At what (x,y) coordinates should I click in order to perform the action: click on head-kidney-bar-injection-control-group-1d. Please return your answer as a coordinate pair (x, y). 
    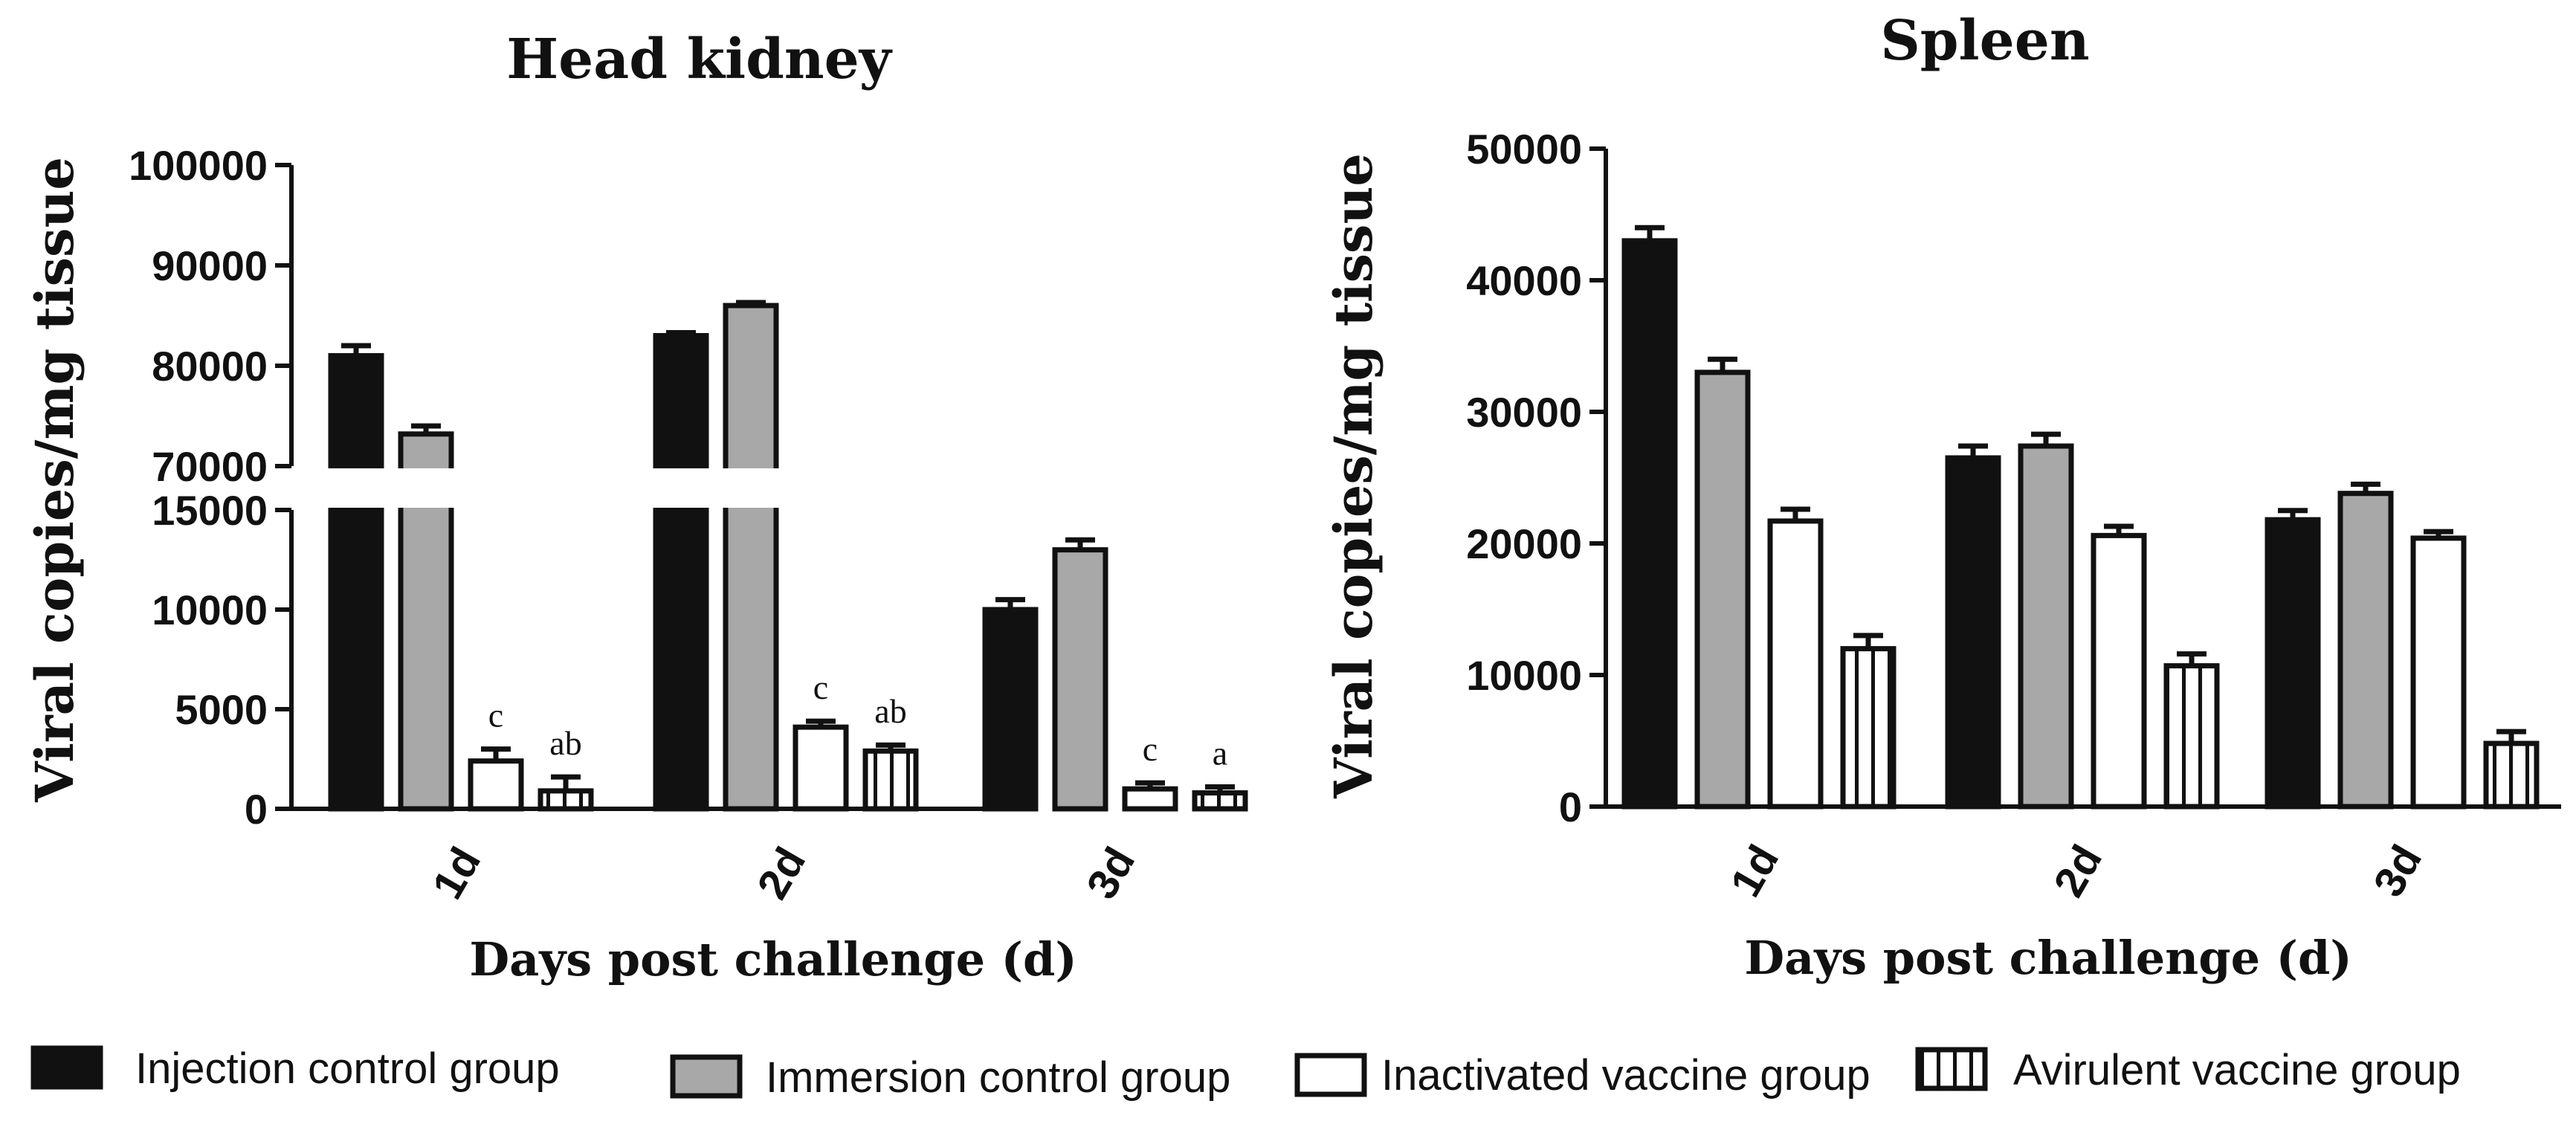
    Looking at the image, I should click on (356, 582).